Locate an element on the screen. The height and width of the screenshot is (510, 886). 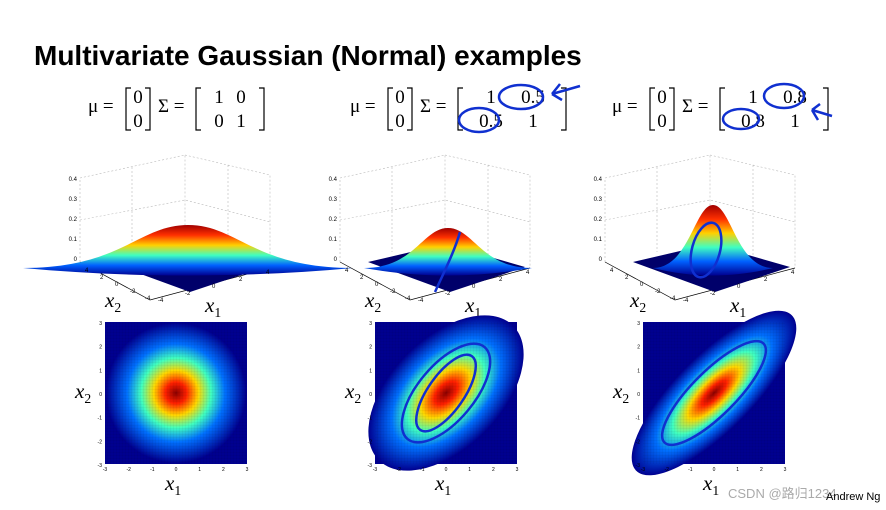
map-y-tick-label: 3 is located at coordinates (370, 324).